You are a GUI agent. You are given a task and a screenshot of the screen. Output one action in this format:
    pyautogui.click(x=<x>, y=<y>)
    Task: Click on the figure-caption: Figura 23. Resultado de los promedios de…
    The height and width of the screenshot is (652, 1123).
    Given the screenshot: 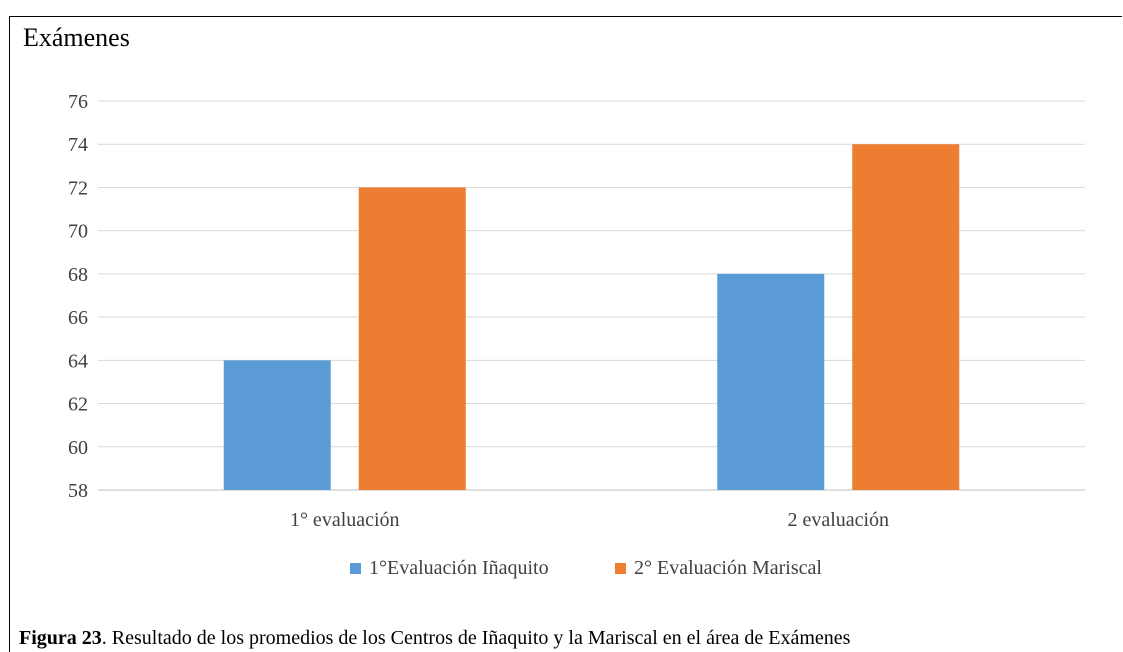 What is the action you would take?
    pyautogui.click(x=434, y=638)
    